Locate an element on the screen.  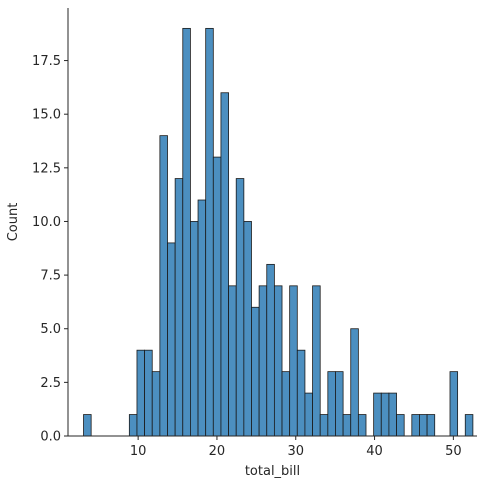
y-tick-label: 5.0 is located at coordinates (50, 329).